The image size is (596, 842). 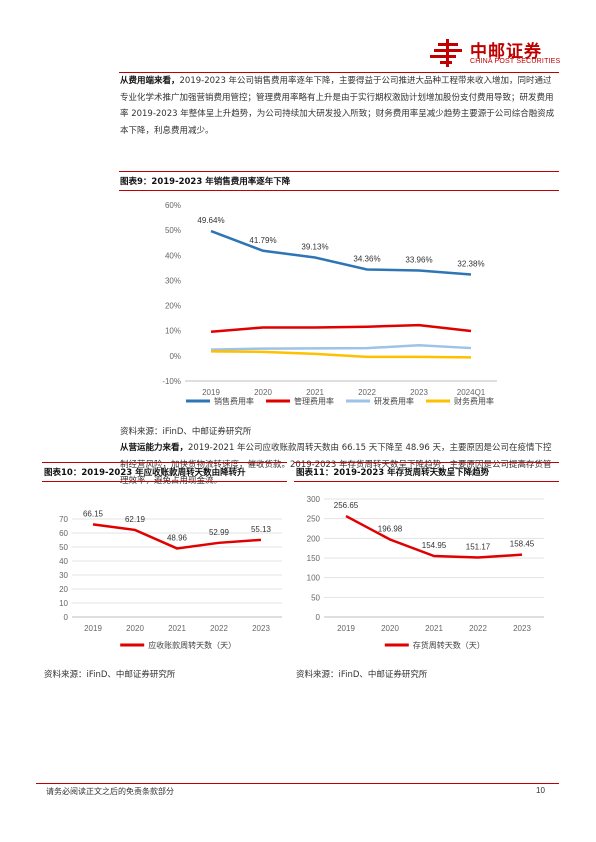 I want to click on figure10-x-tick-label: 2019, so click(x=93, y=628).